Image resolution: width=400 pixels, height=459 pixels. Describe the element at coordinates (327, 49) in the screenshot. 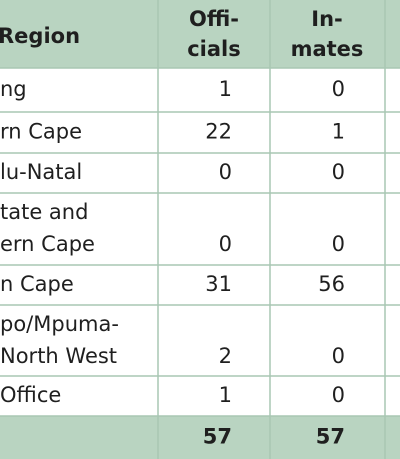

I see `header-inmates: mates` at that location.